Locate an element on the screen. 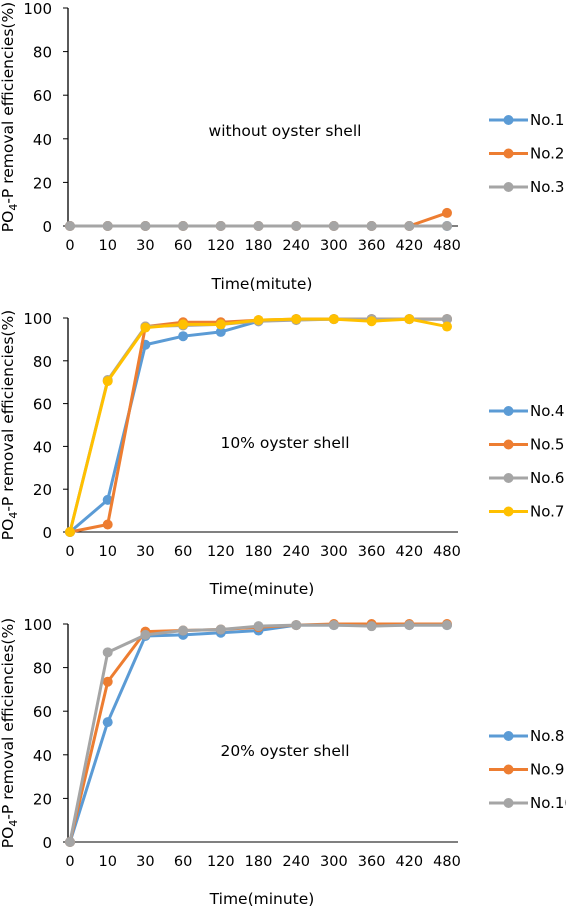 The height and width of the screenshot is (912, 566). legend-label: No.1 is located at coordinates (547, 120).